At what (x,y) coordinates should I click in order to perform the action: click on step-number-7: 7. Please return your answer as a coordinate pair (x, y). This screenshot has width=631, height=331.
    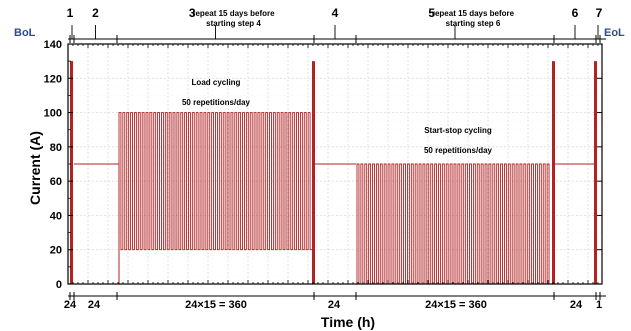
    Looking at the image, I should click on (599, 13).